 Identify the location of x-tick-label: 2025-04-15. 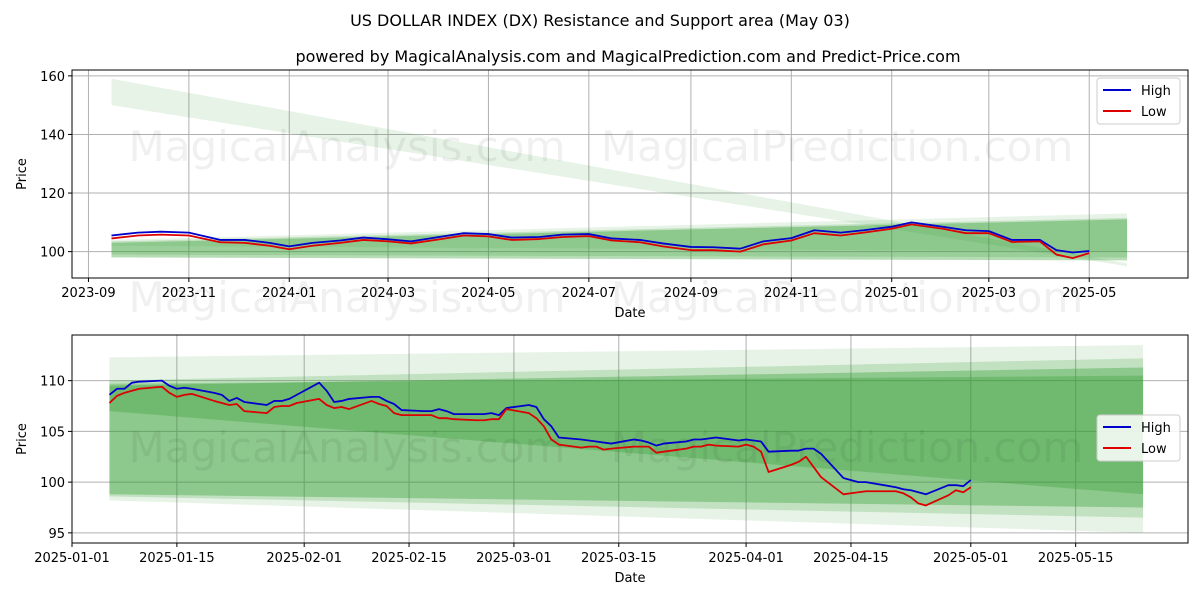
(851, 558).